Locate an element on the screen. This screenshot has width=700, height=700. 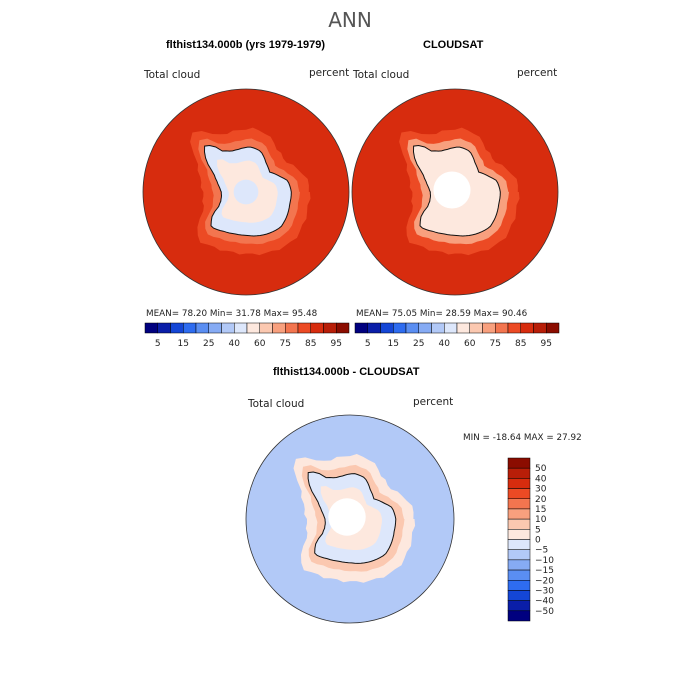
panel3-stats: MIN = -18.64 MAX = 27.92 is located at coordinates (522, 438).